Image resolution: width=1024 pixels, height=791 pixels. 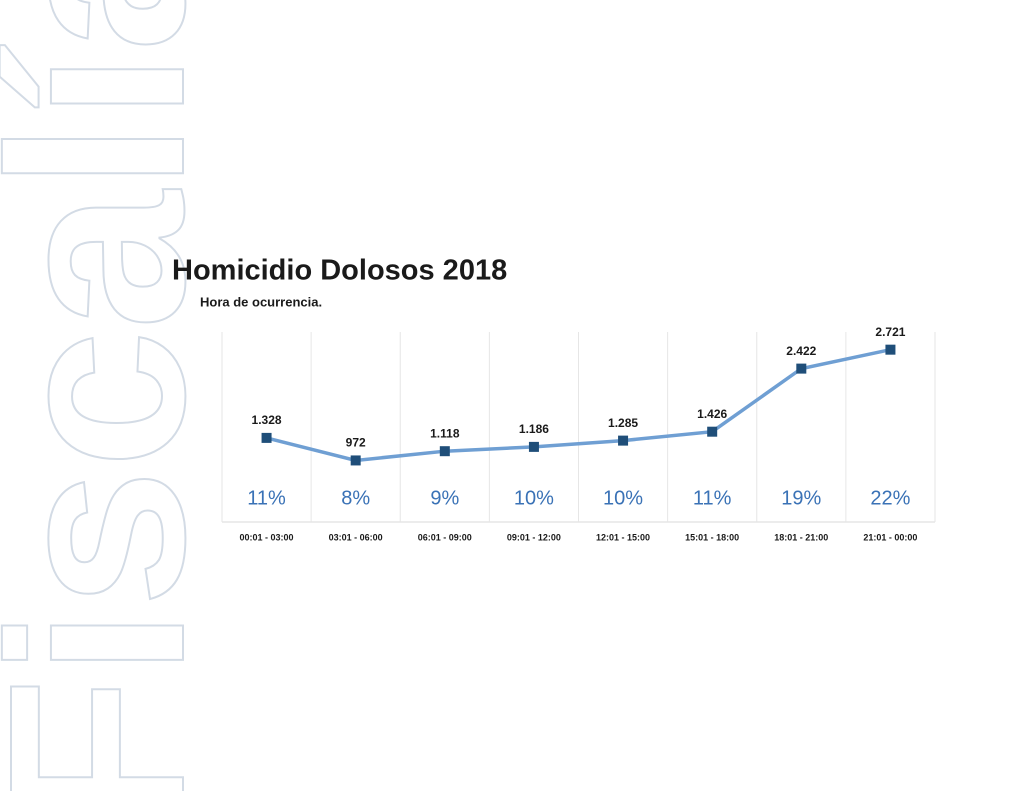 What do you see at coordinates (712, 414) in the screenshot?
I see `value-label: 1.426` at bounding box center [712, 414].